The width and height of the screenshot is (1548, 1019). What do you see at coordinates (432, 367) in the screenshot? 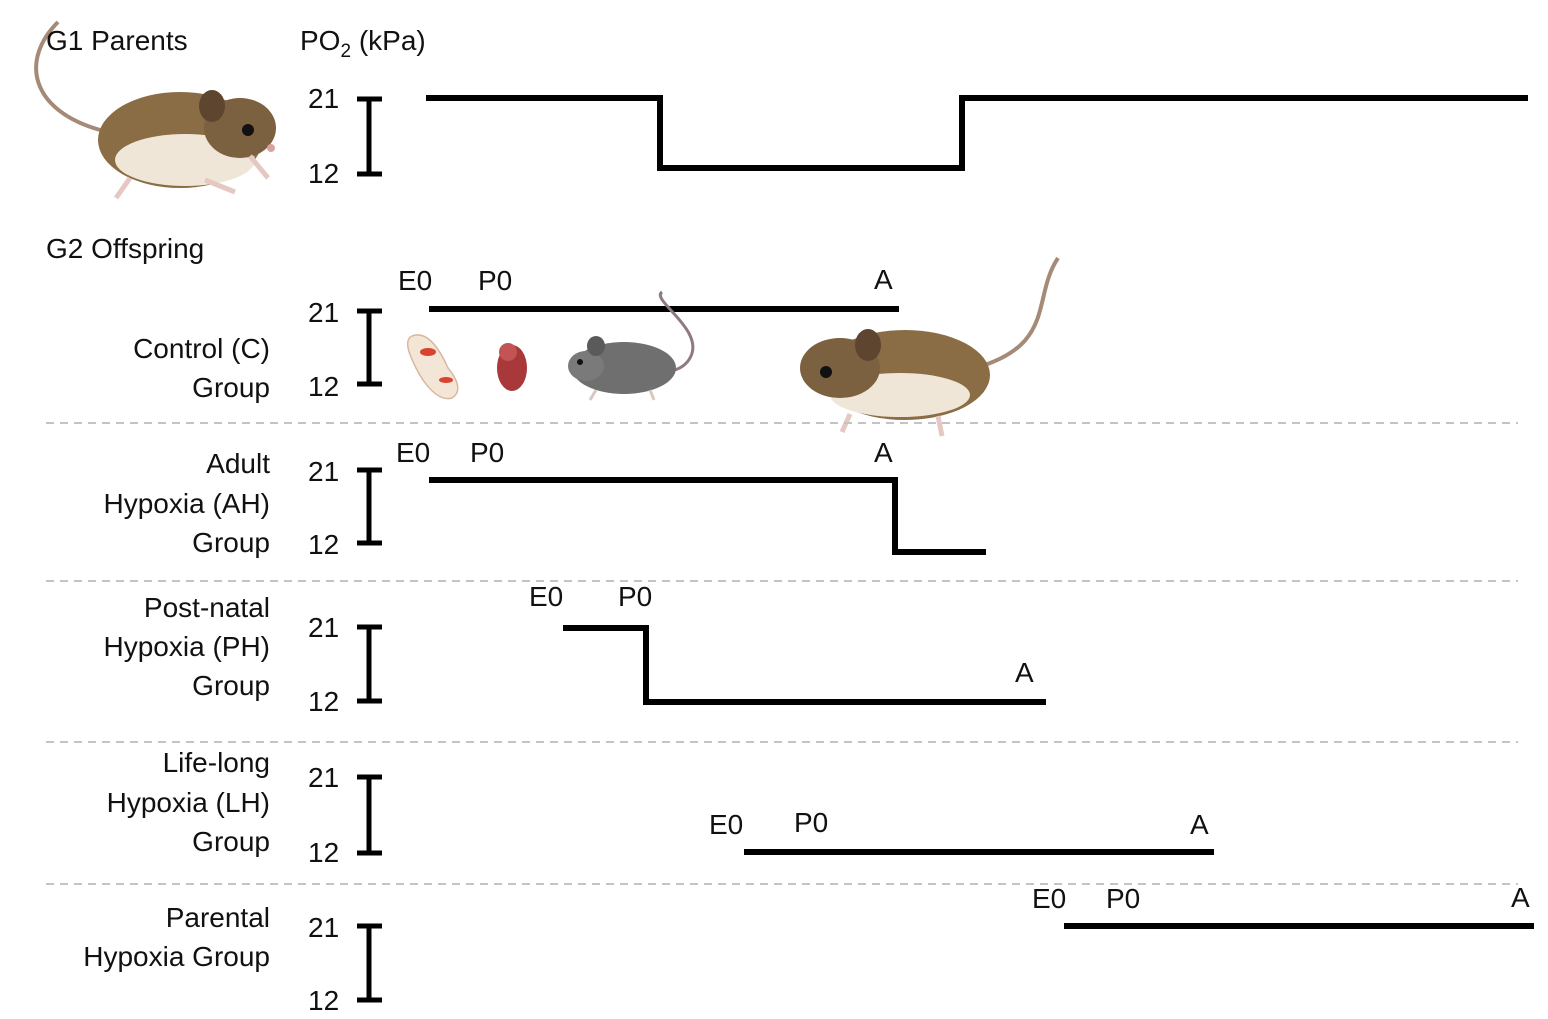
I see `embryo-illustration` at bounding box center [432, 367].